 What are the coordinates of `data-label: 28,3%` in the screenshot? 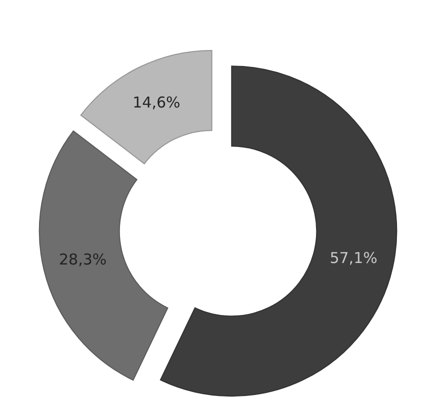 It's located at (83, 259).